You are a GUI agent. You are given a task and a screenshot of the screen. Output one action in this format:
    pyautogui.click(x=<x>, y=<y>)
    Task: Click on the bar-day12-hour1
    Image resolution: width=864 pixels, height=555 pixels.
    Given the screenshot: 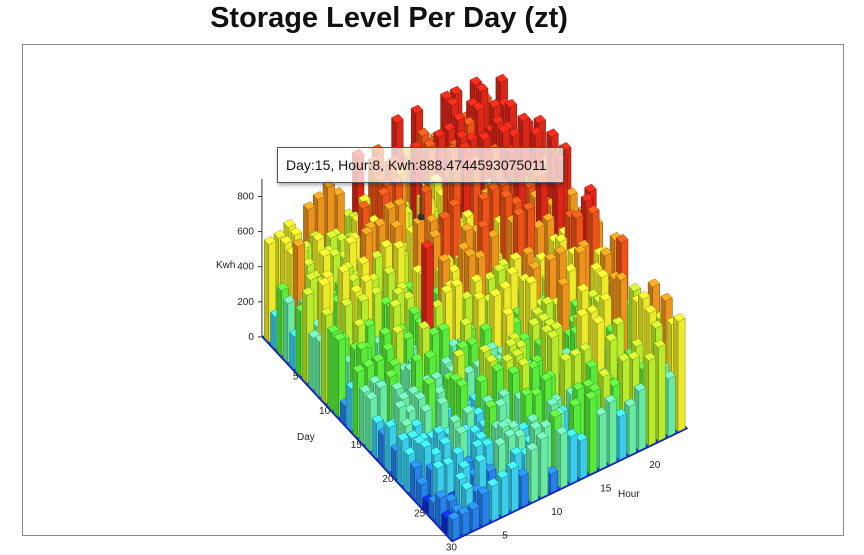 What is the action you would take?
    pyautogui.click(x=340, y=375)
    